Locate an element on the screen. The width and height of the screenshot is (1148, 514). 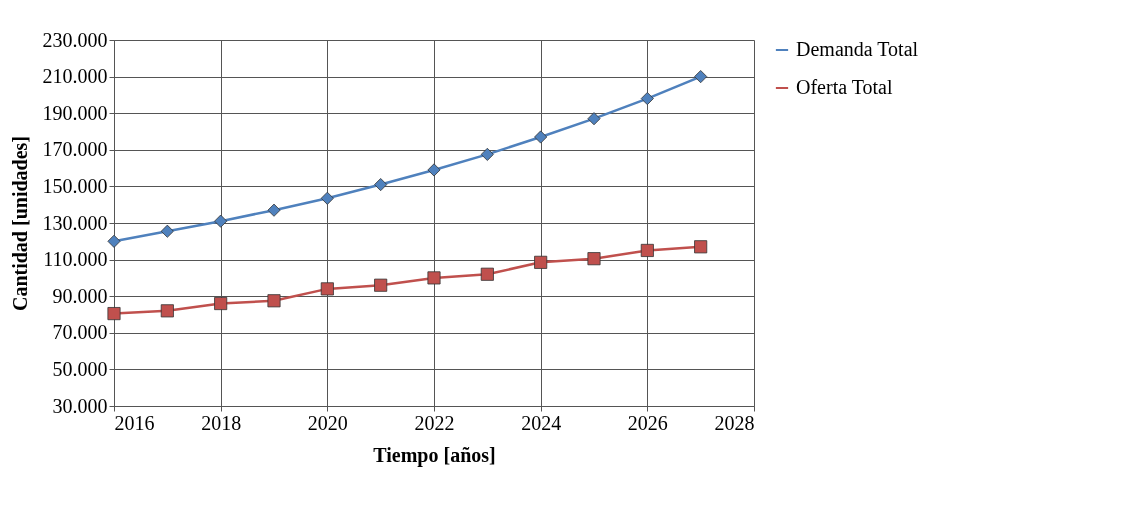
y-axis-title: Cantidad [unidades] is located at coordinates (19, 223).